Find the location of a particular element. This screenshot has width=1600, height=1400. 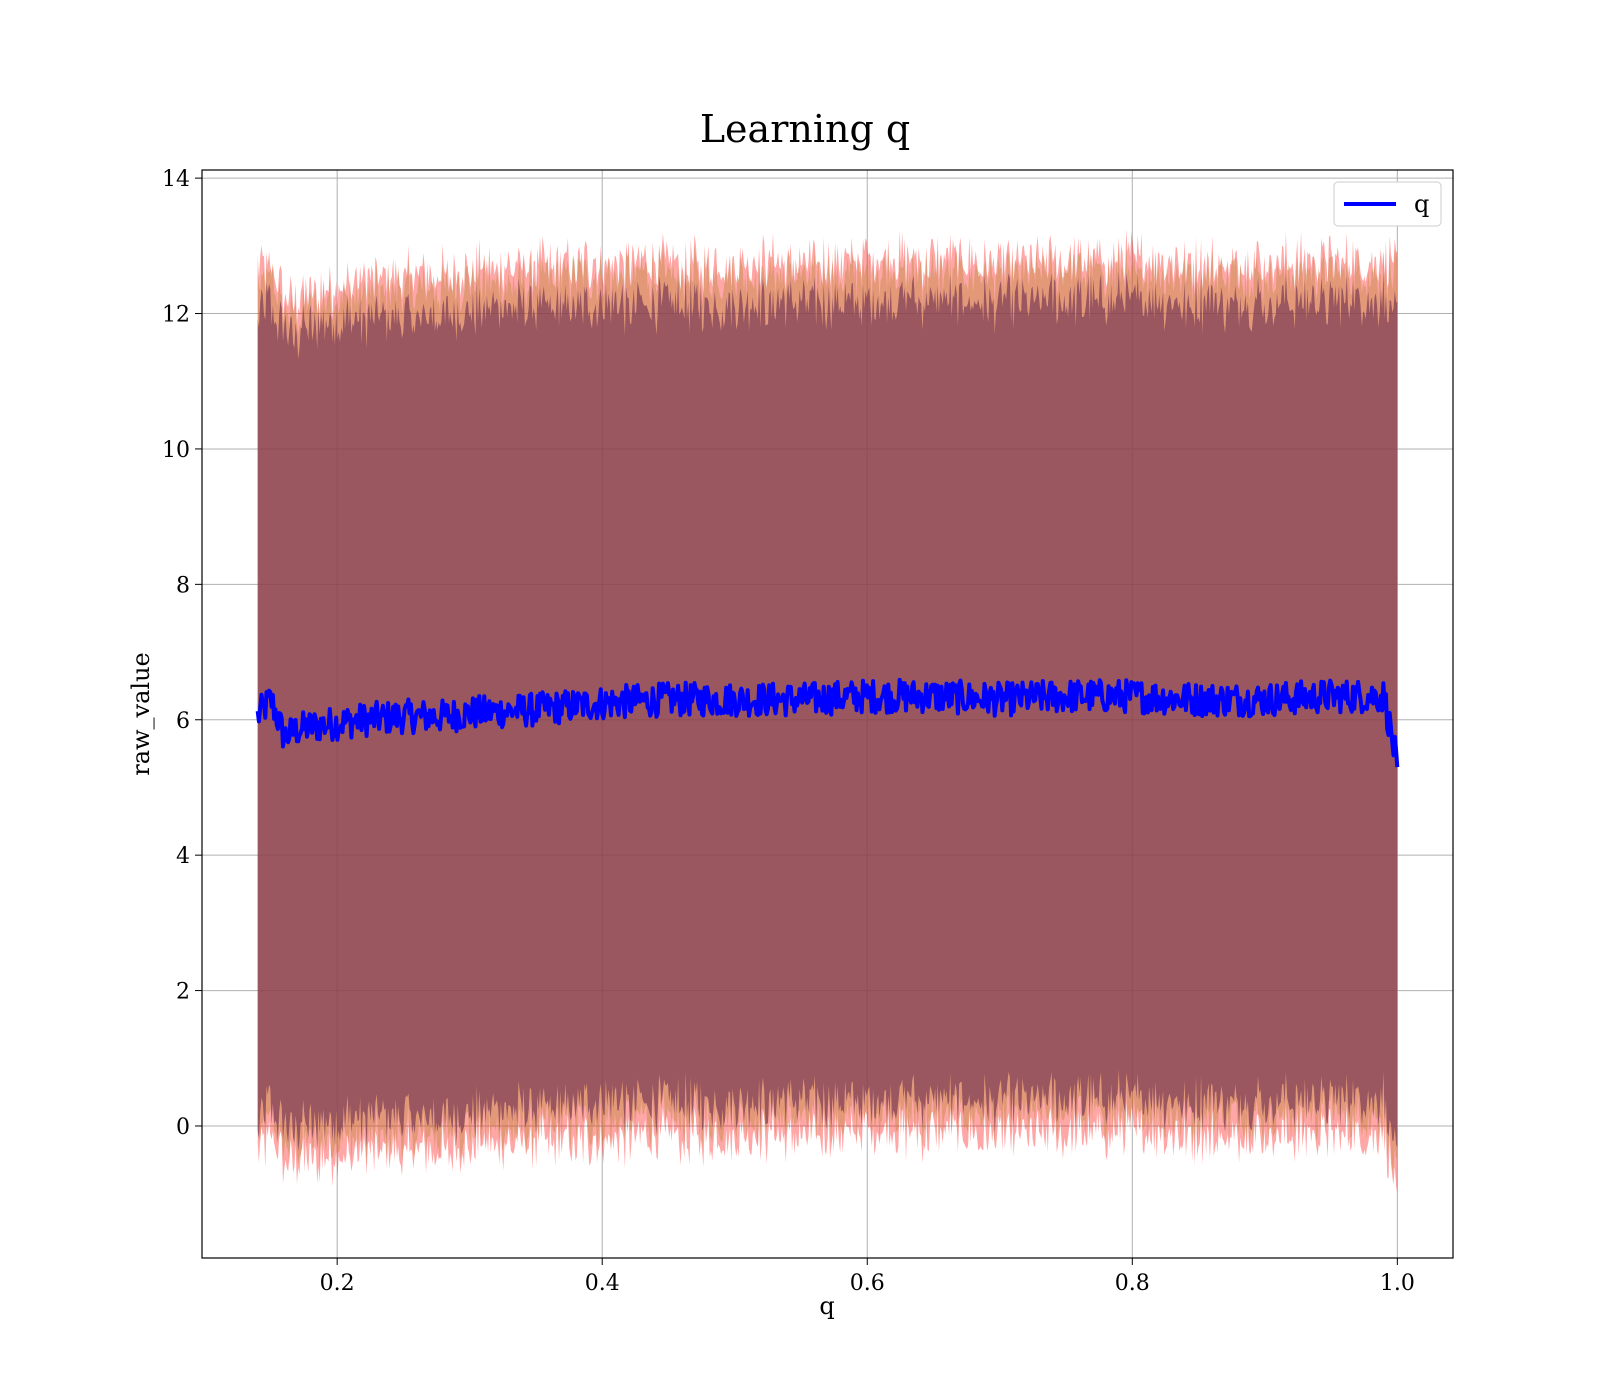

y-tick-label: 12 is located at coordinates (176, 315).